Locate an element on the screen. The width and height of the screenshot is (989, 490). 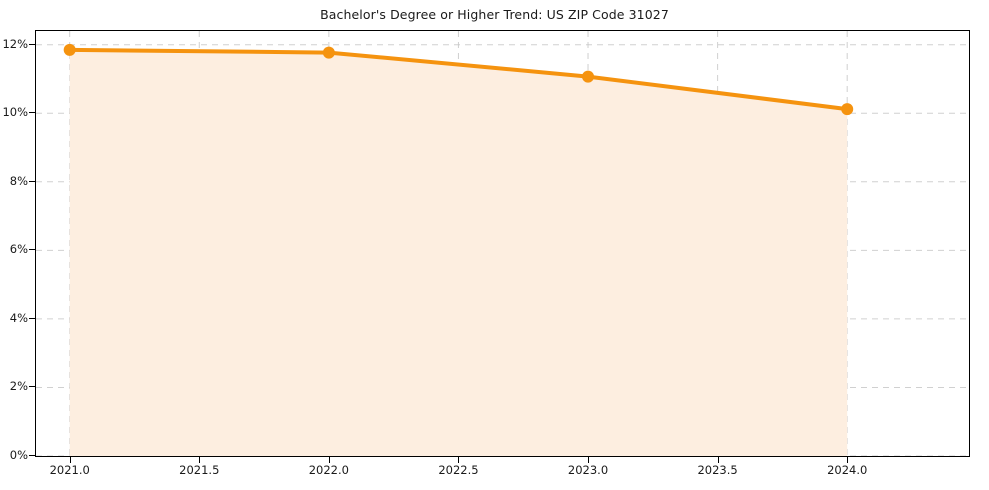
y-axis-tick-label: 6% is located at coordinates (18, 249).